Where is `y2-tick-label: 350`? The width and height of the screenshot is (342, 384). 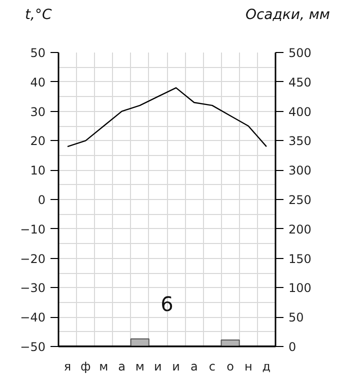 y2-tick-label: 350 is located at coordinates (300, 141).